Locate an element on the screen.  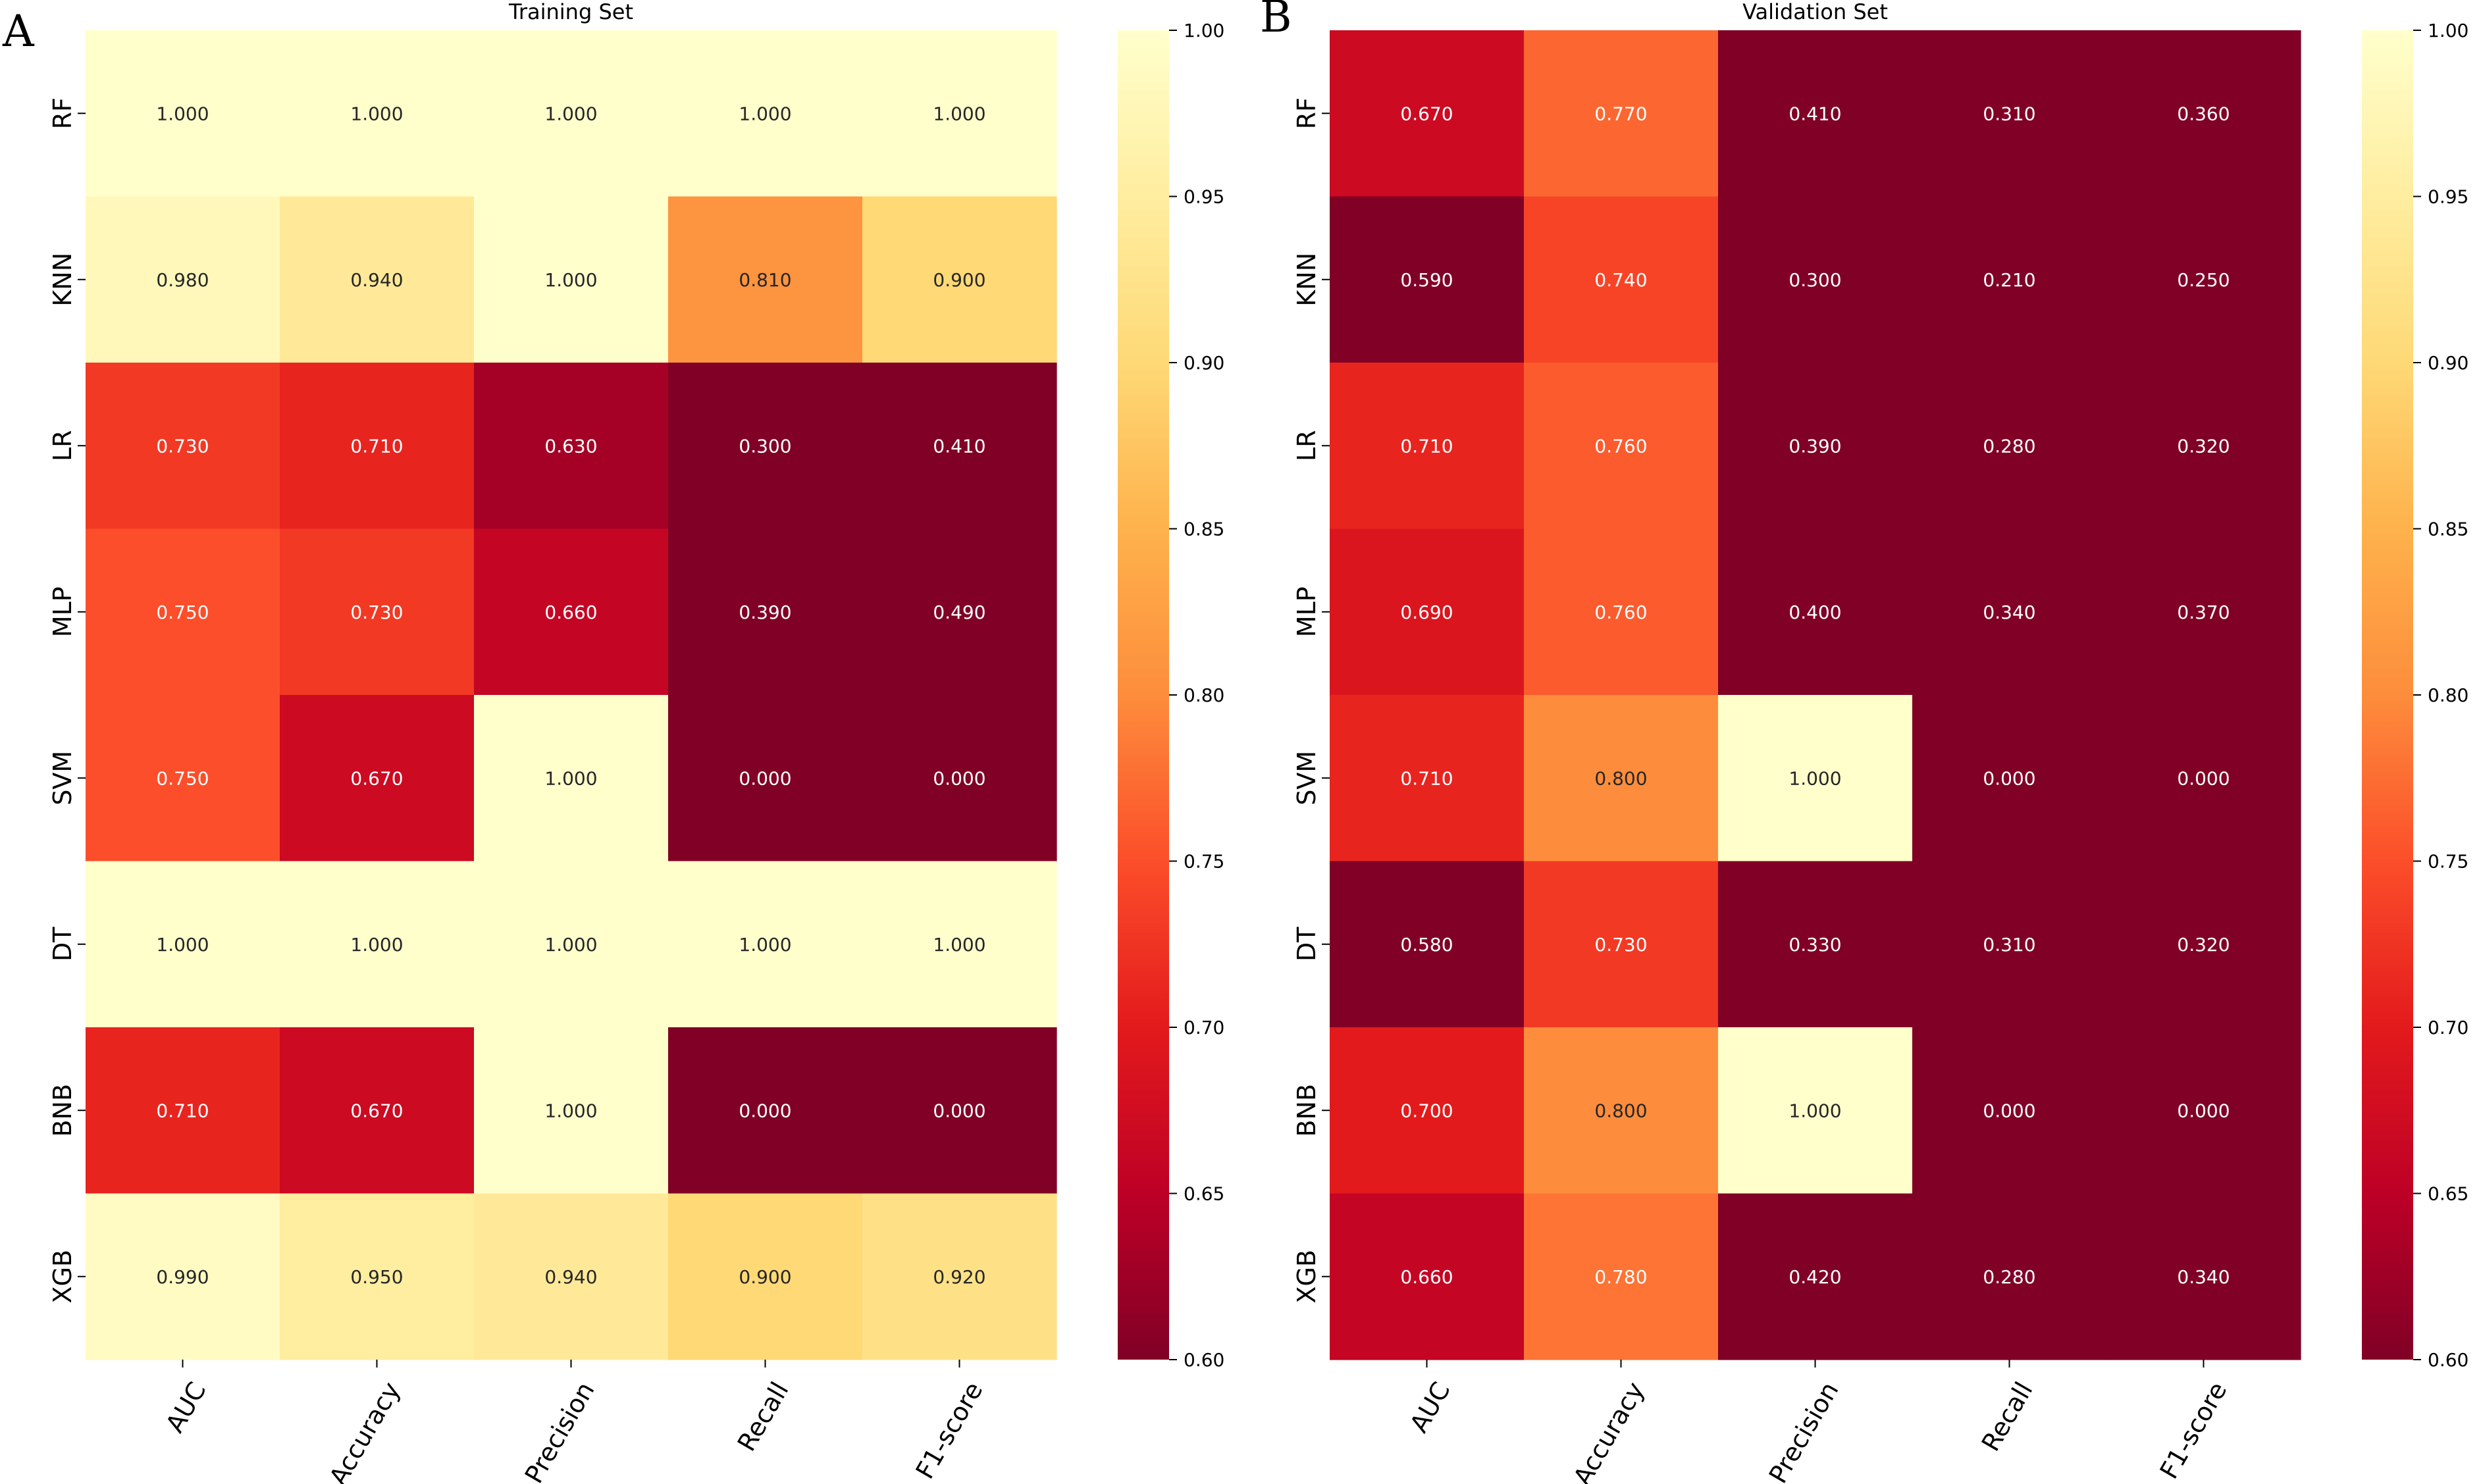
colorbar-tick-label: 0.95 is located at coordinates (2448, 197).